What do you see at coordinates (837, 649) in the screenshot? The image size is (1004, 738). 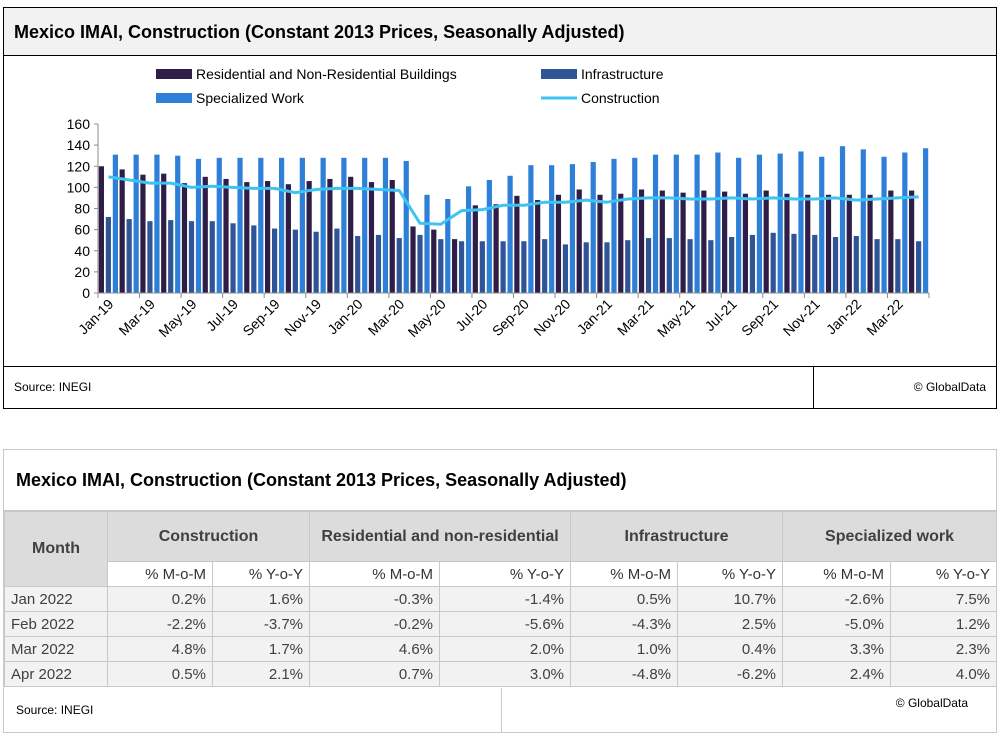 I see `table-cell: 3.3%` at bounding box center [837, 649].